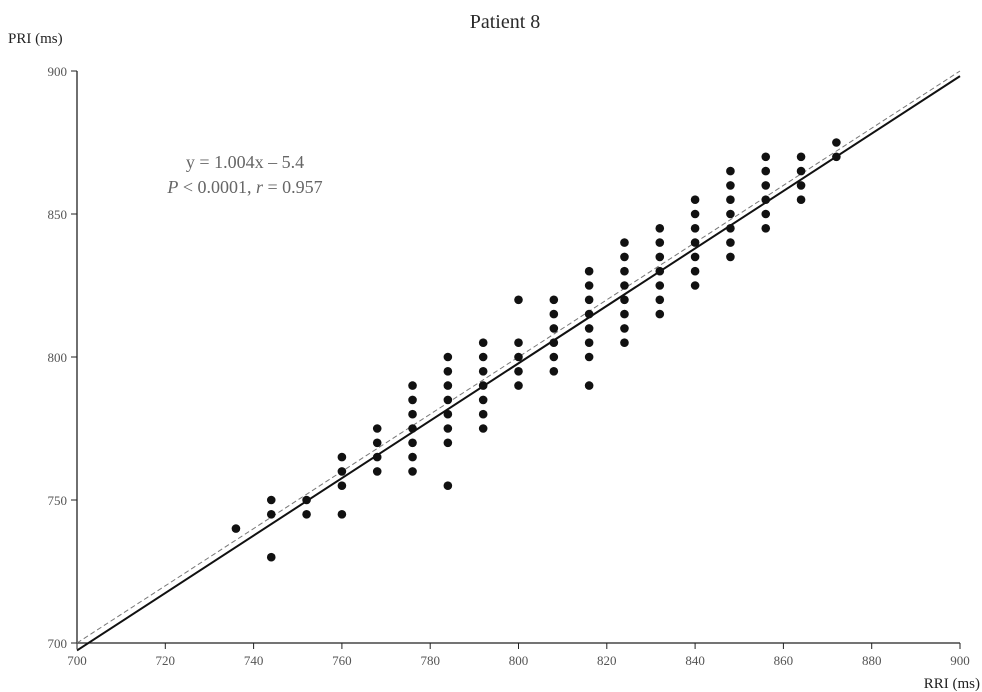 The image size is (982, 692). I want to click on r-symbol: r, so click(260, 187).